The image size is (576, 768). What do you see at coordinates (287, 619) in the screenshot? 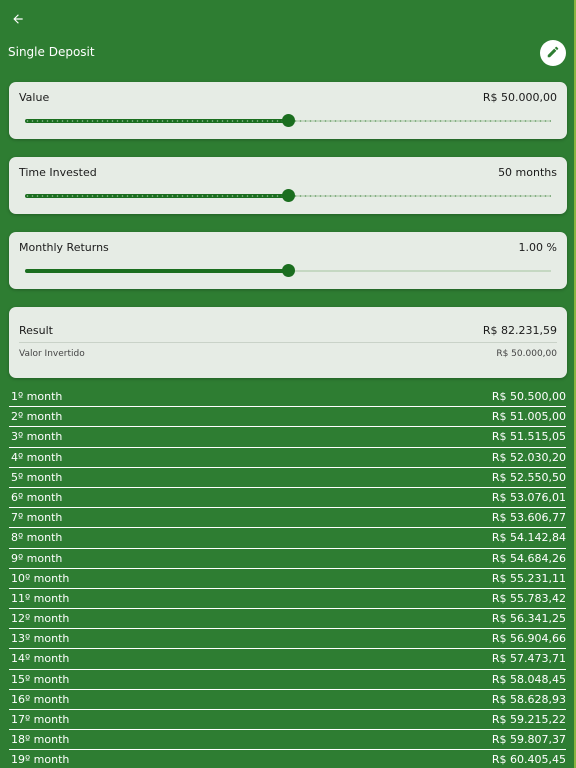
I see `list-item: 12º month R$ 56.341,25` at bounding box center [287, 619].